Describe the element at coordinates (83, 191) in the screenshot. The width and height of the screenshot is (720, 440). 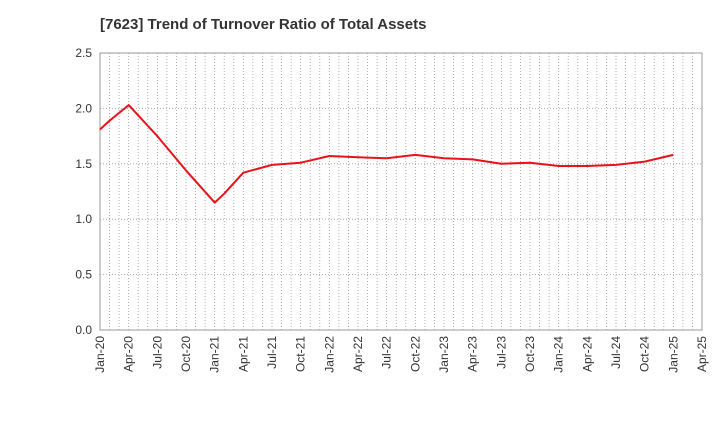
I see `y-axis-tick-labels: 0.0 0.5 1.0 1.5 2.0 2.5` at that location.